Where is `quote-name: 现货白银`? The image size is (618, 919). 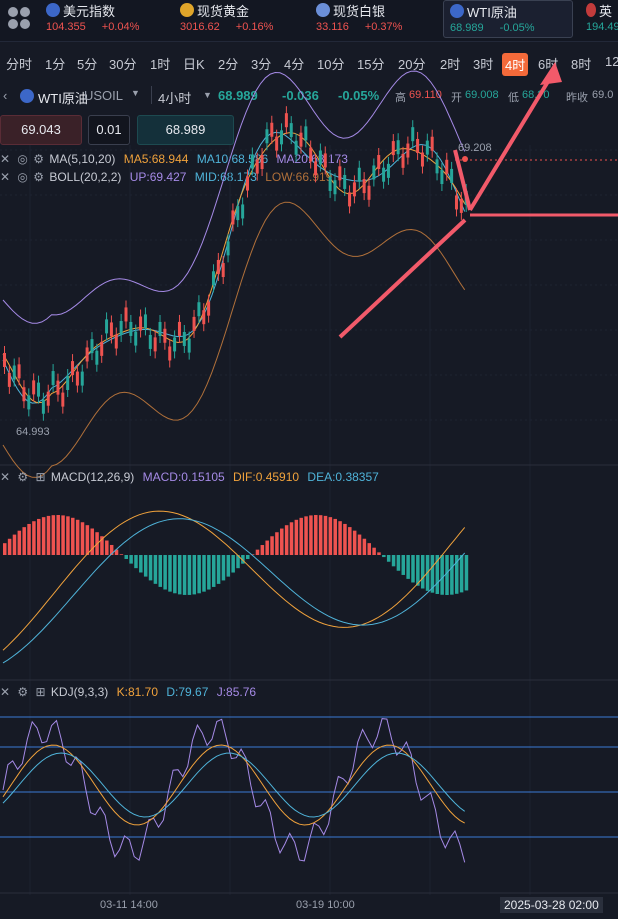
quote-name: 现货白银 is located at coordinates (359, 11).